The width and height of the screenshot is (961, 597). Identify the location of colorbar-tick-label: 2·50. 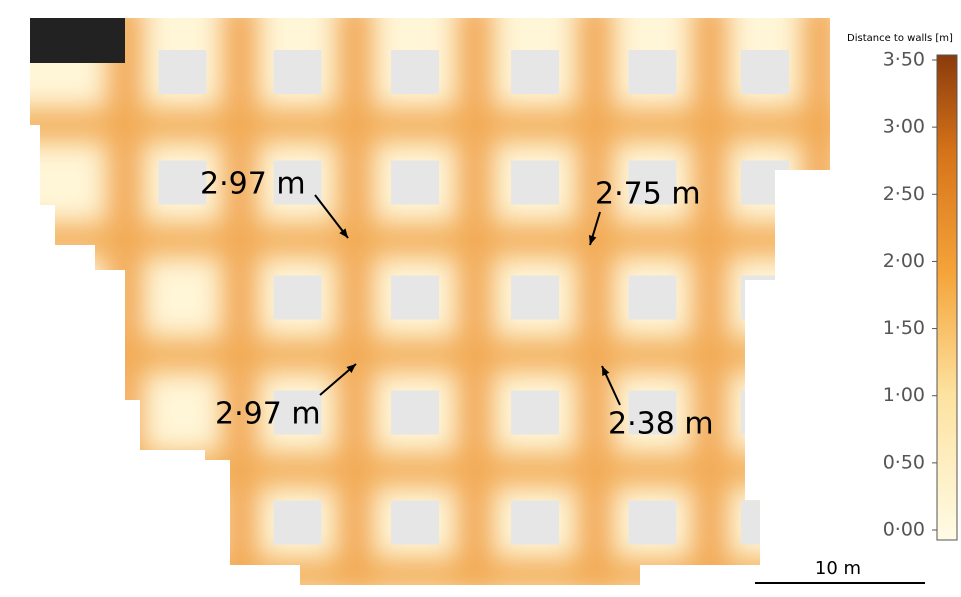
(904, 194).